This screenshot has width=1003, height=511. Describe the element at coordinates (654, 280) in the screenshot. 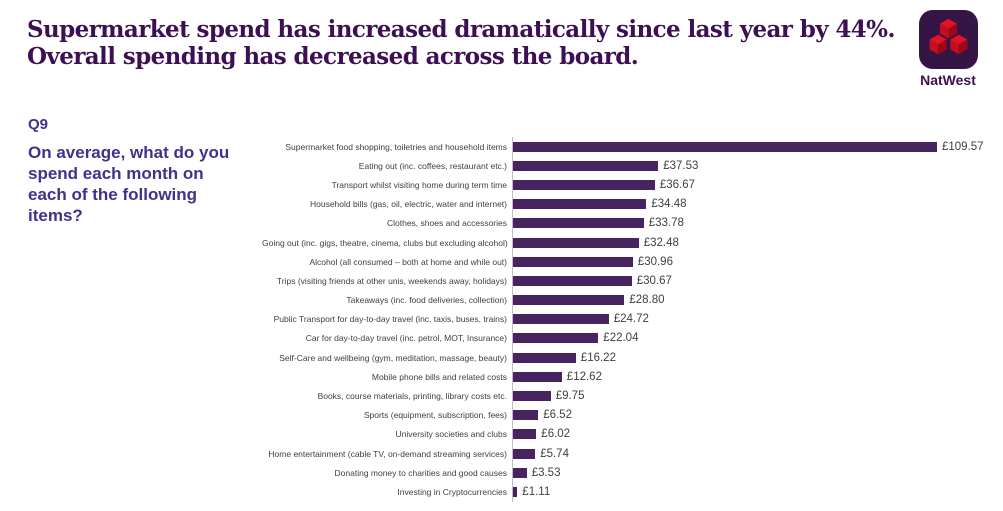

I see `value-label: £30.67` at that location.